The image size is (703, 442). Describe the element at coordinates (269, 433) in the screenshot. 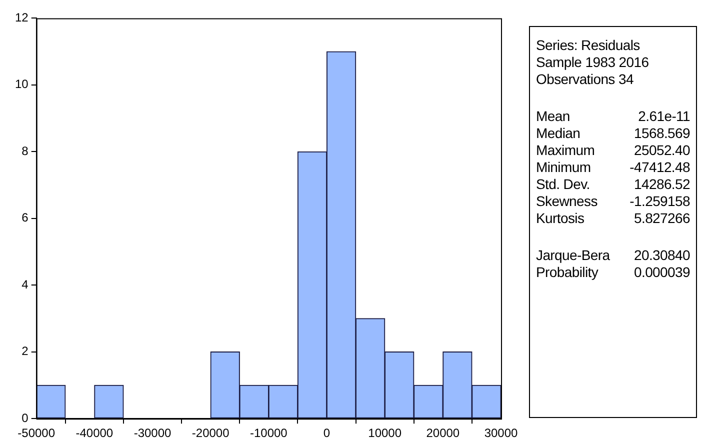

I see `x-tick-label: -10000` at that location.